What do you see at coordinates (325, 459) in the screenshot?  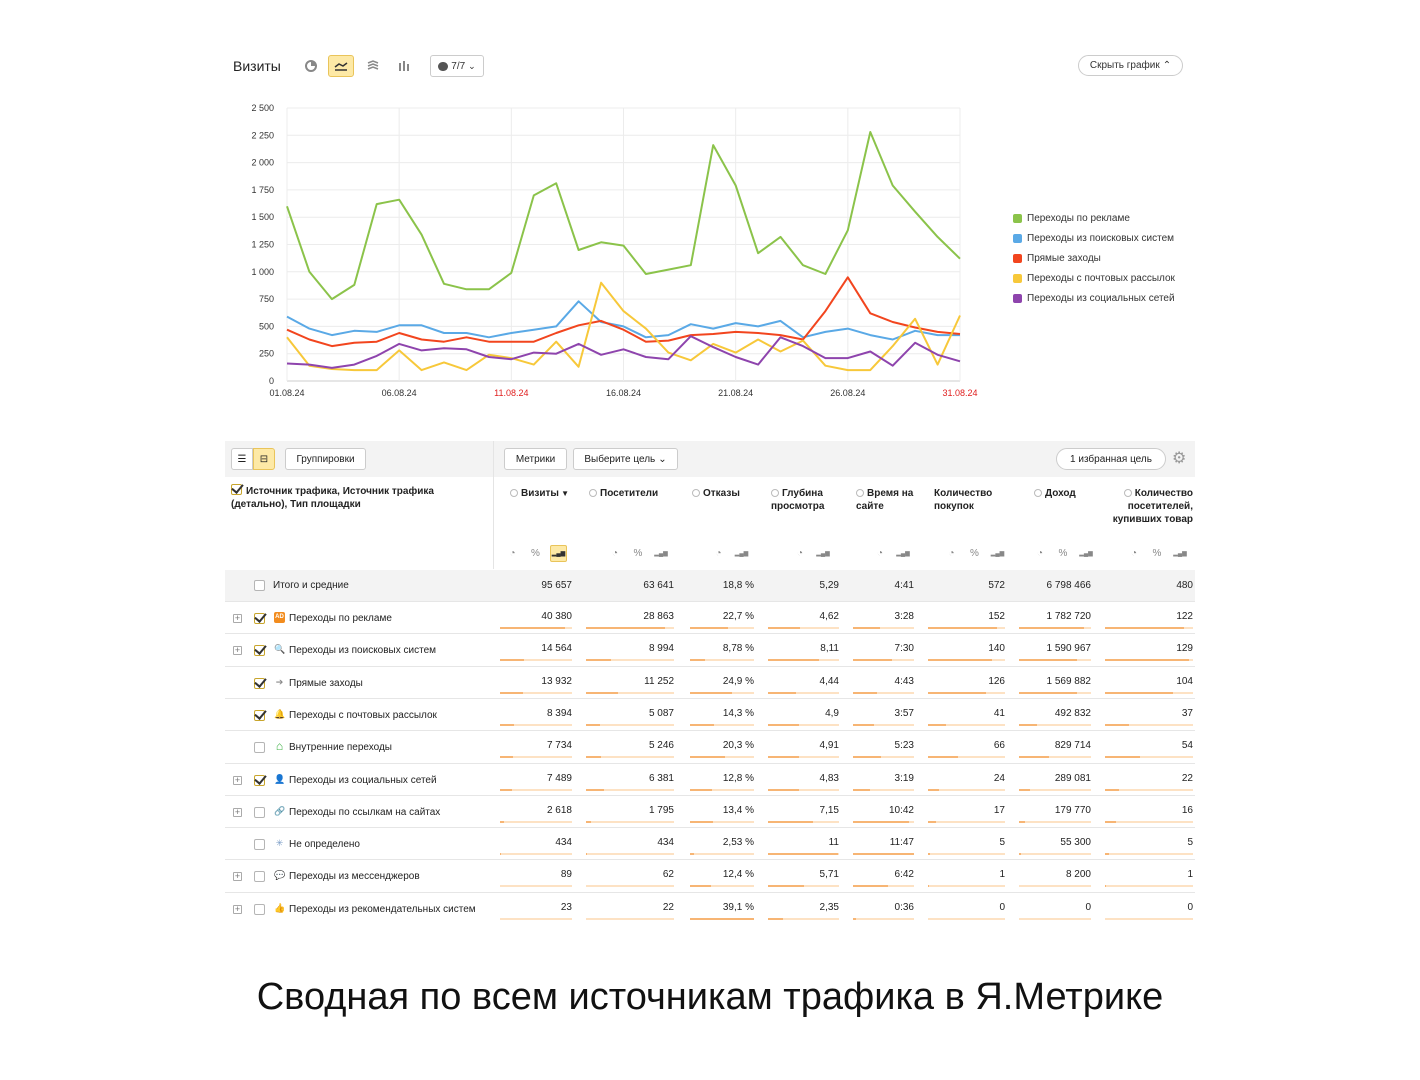 I see `groupings-button: Группировки` at bounding box center [325, 459].